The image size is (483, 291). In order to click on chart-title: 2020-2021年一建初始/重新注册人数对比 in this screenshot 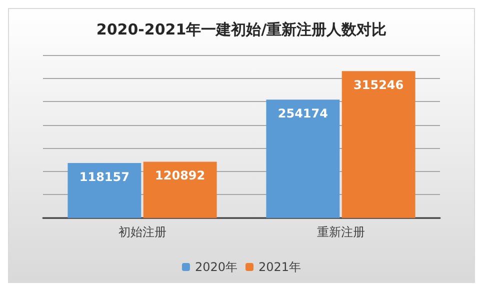, I will do `click(241, 29)`.